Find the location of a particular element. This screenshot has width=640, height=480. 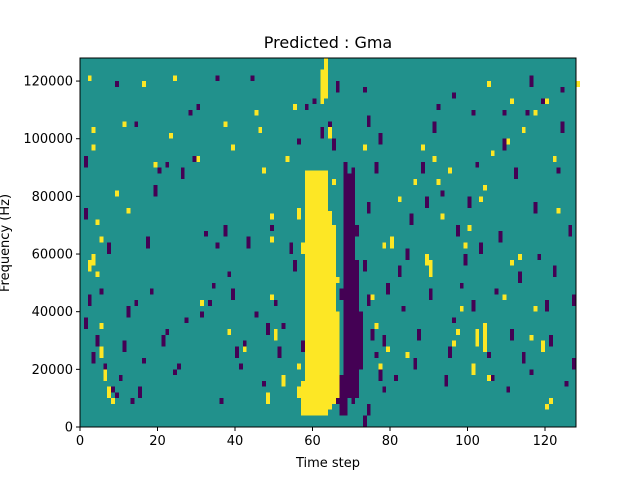

x-axis: 0 20 40 60 80 100 120 is located at coordinates (317, 438).